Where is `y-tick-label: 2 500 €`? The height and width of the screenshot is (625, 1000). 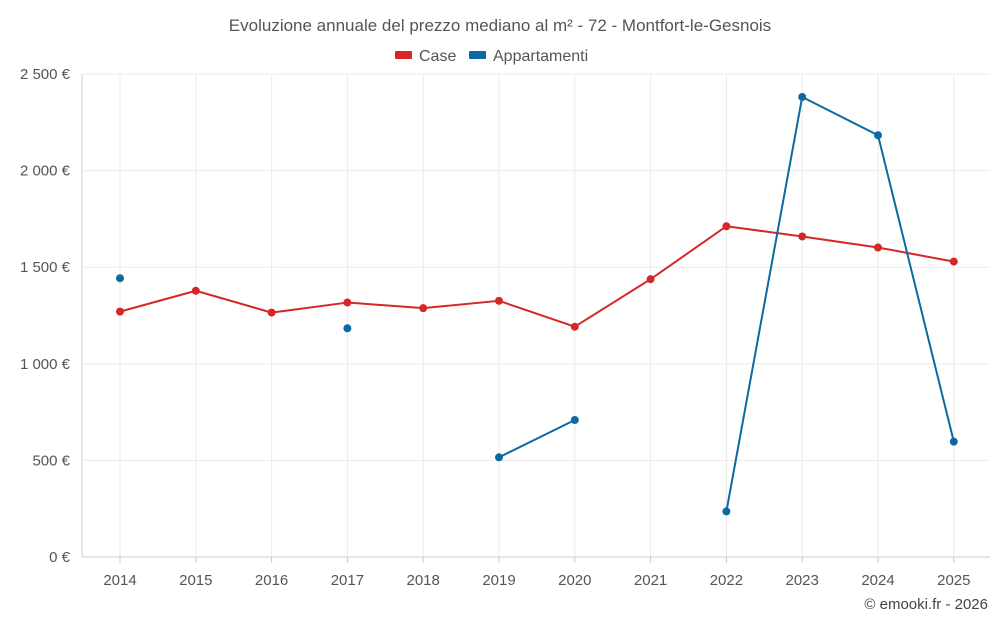 y-tick-label: 2 500 € is located at coordinates (45, 74).